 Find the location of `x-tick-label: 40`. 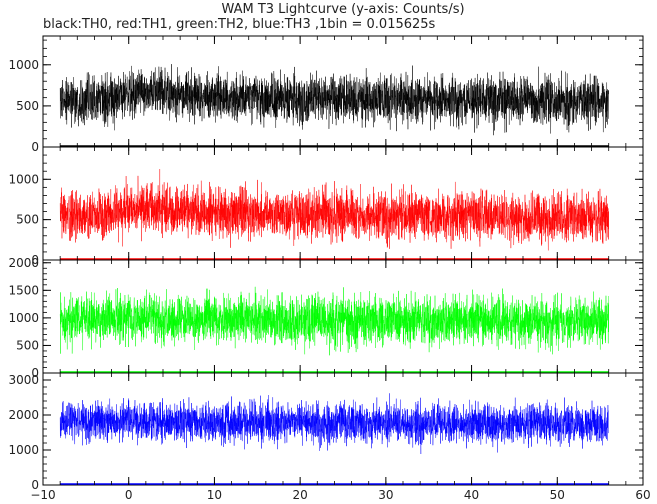

x-tick-label: 40 is located at coordinates (471, 495).